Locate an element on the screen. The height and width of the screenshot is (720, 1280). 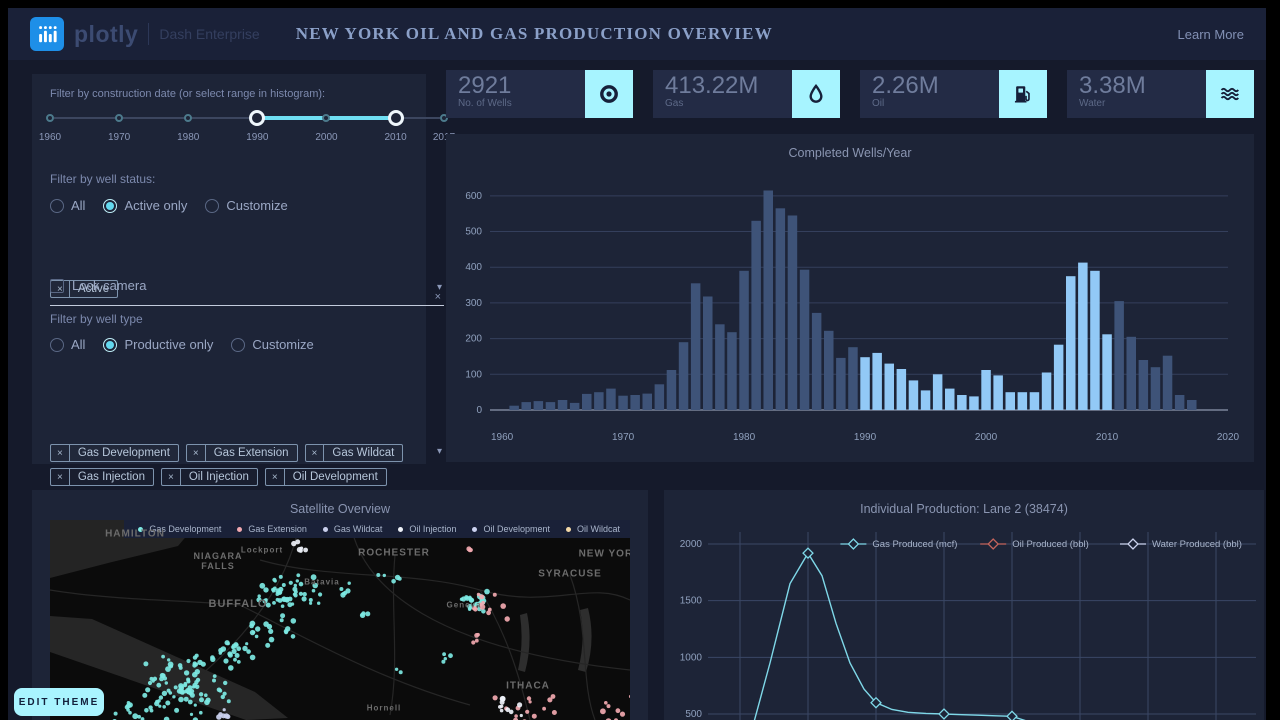
bar-2017 is located at coordinates (1192, 405).